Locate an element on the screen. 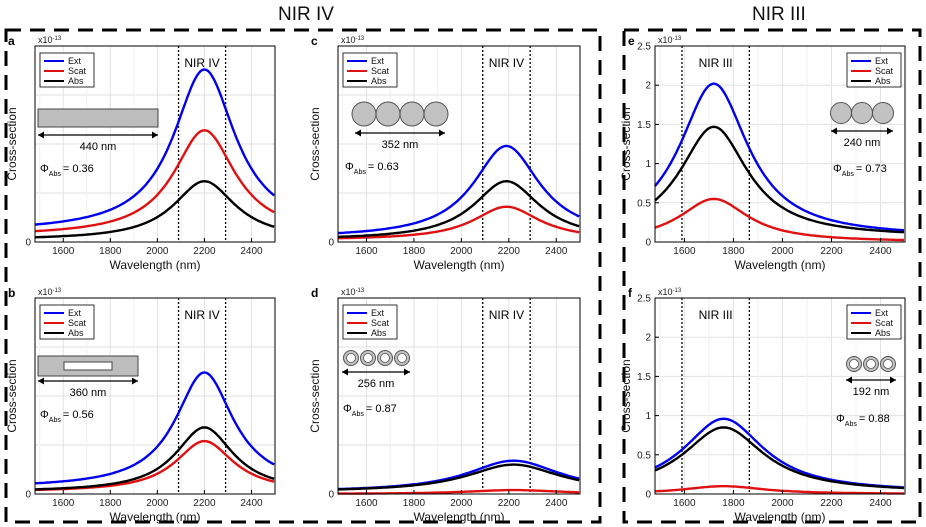  y-tick-label: 1 is located at coordinates (648, 416).